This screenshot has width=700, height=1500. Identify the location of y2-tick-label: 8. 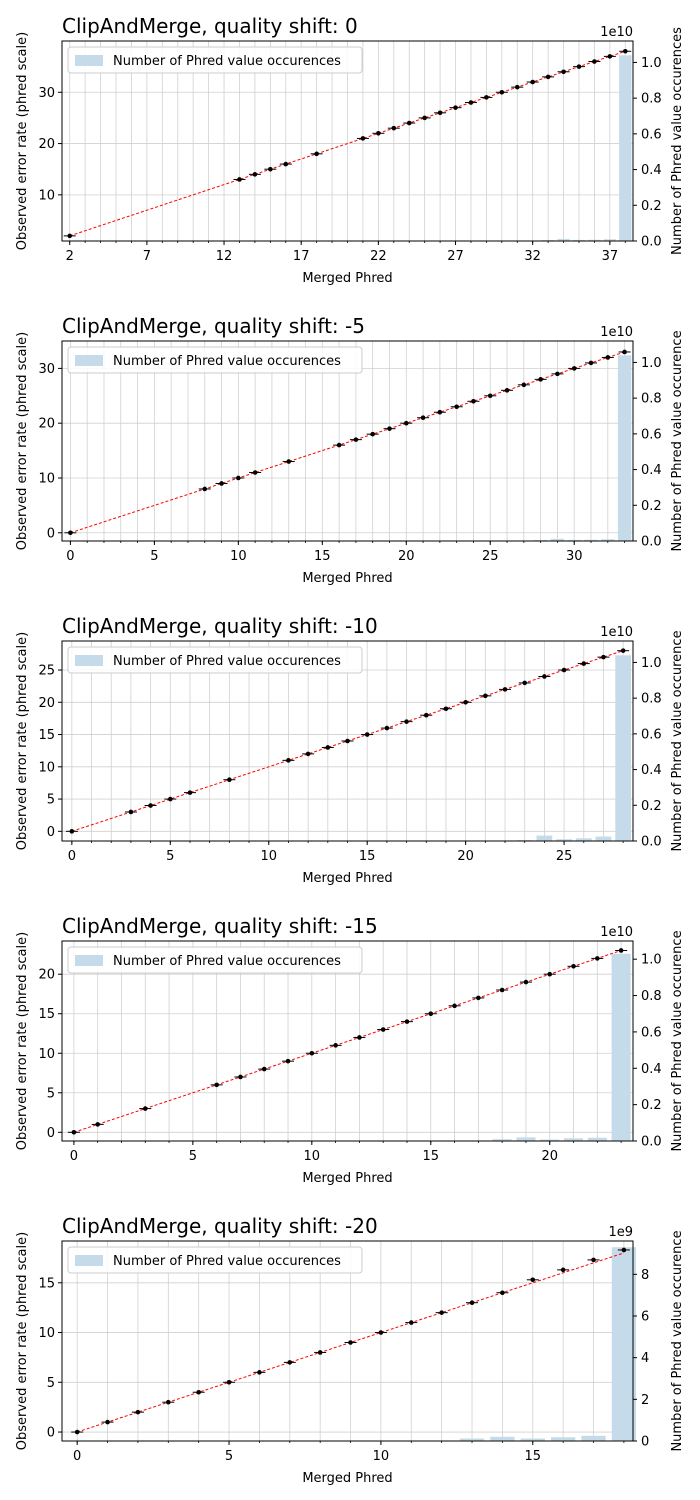
(645, 1275).